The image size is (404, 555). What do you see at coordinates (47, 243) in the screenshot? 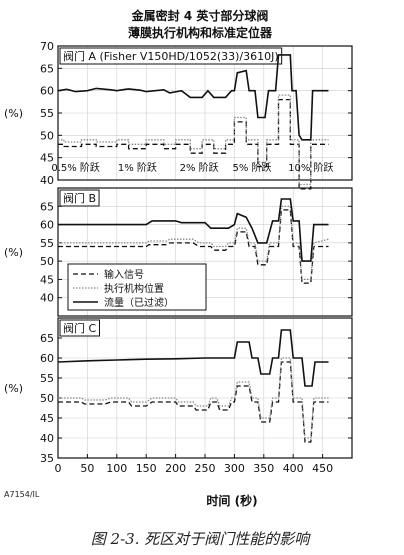
I see `panel-2-y-tick-label: 55` at bounding box center [47, 243].